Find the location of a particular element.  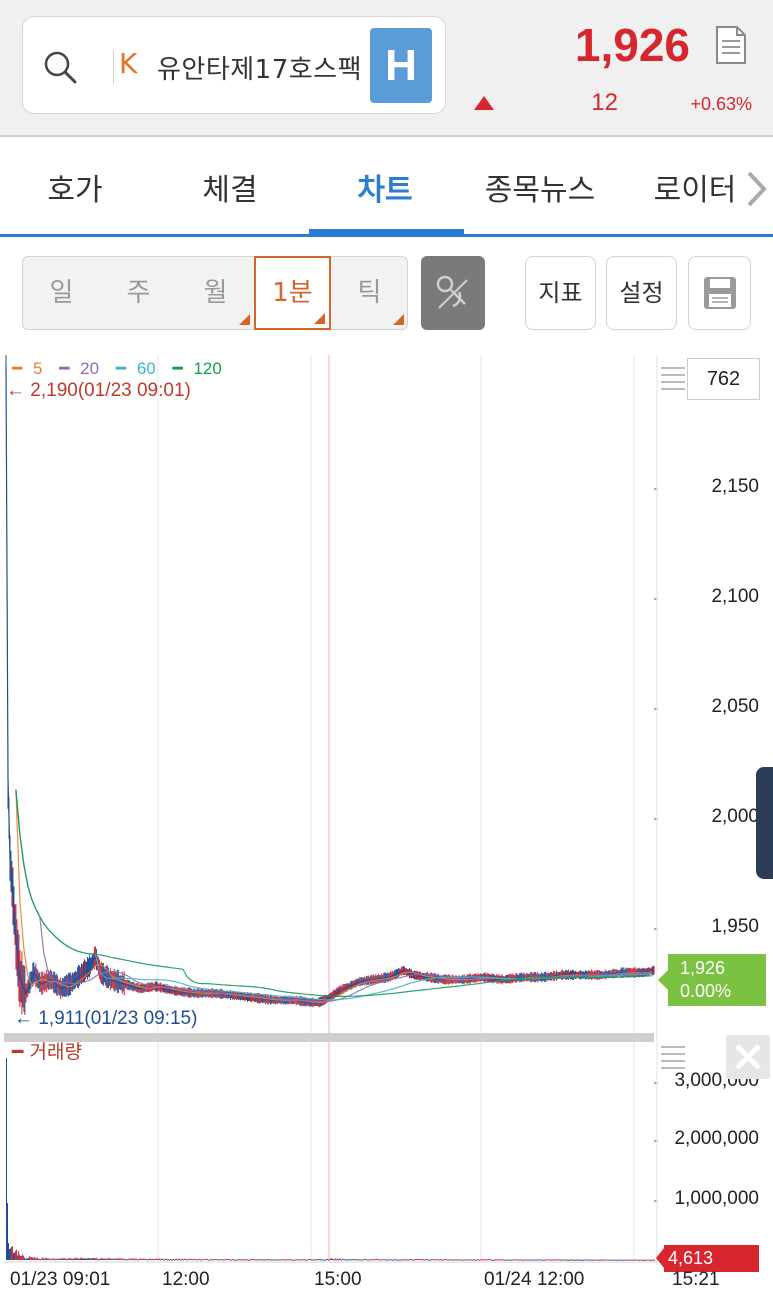

tab-reuters: 로이터 is located at coordinates (695, 190).